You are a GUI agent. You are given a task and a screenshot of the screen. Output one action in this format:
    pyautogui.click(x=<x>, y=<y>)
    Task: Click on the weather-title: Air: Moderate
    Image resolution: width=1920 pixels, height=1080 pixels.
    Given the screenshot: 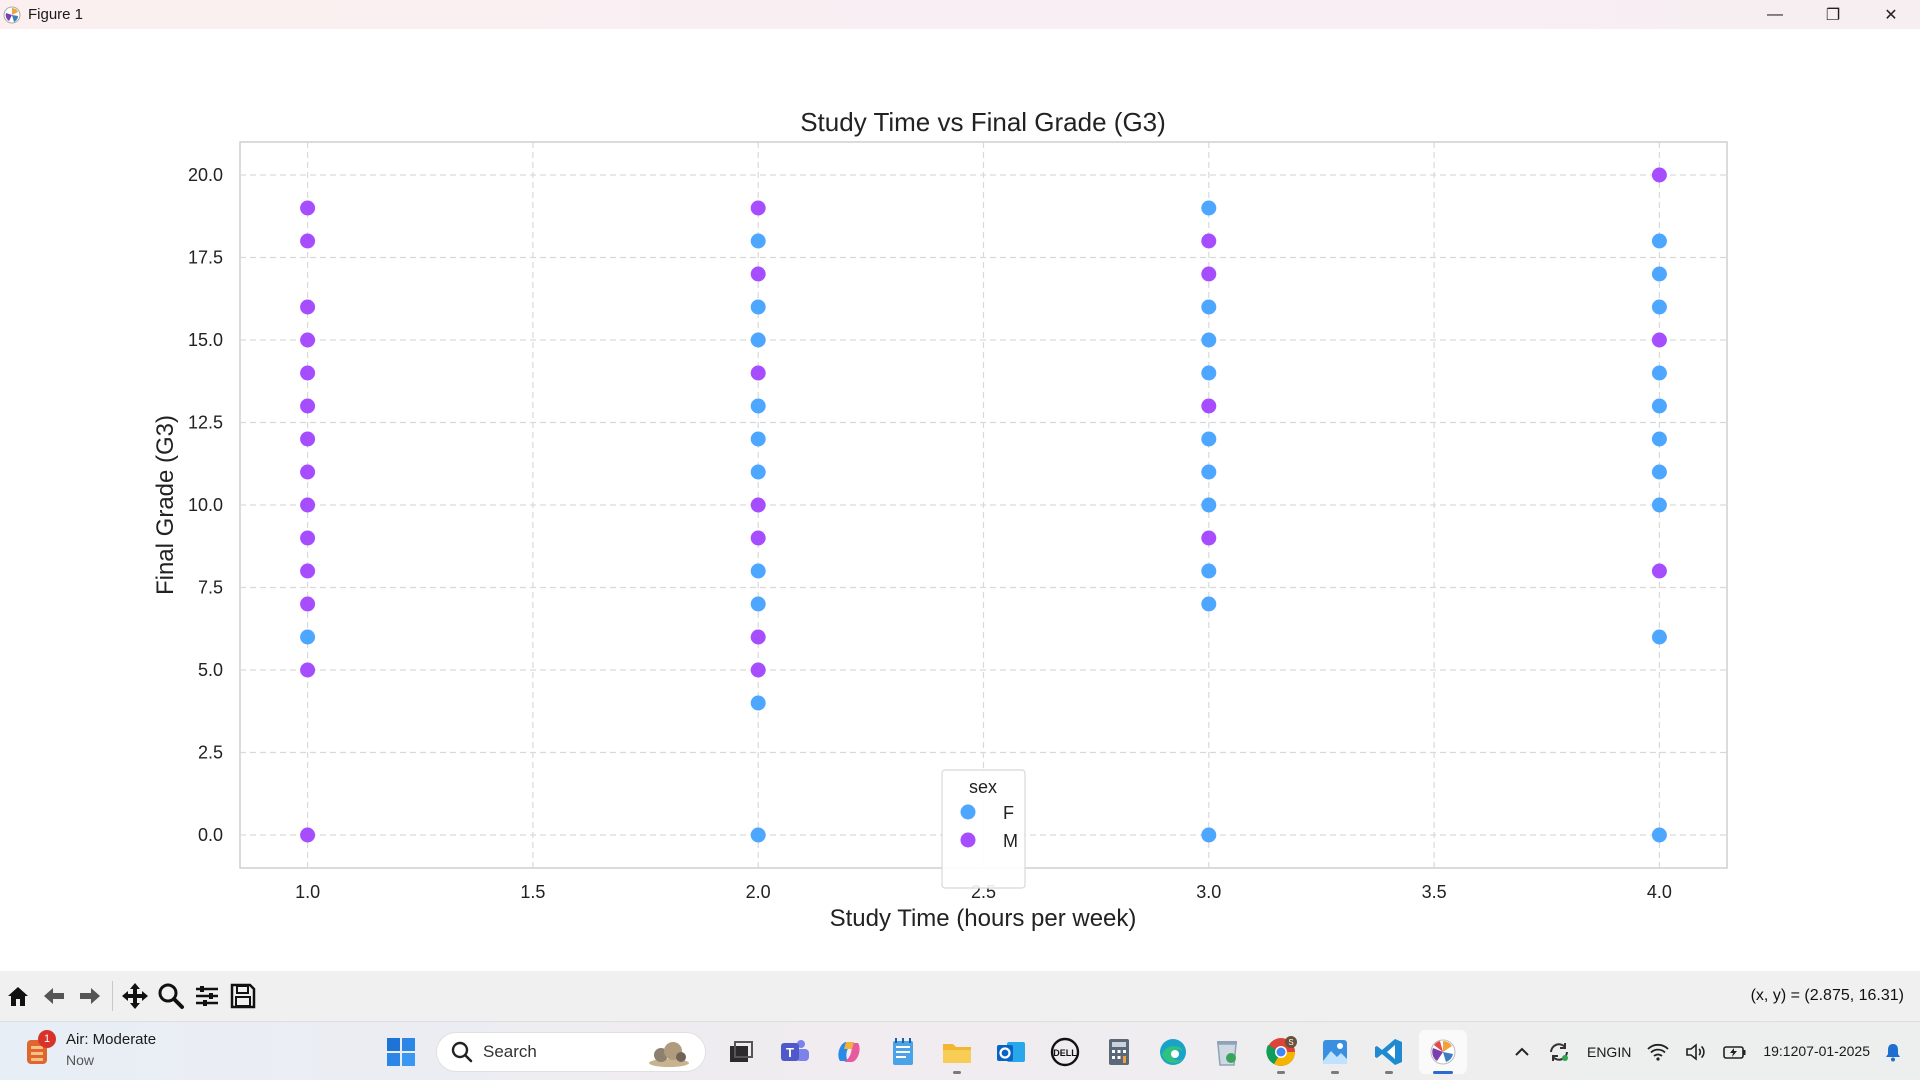 What is the action you would take?
    pyautogui.click(x=111, y=1039)
    